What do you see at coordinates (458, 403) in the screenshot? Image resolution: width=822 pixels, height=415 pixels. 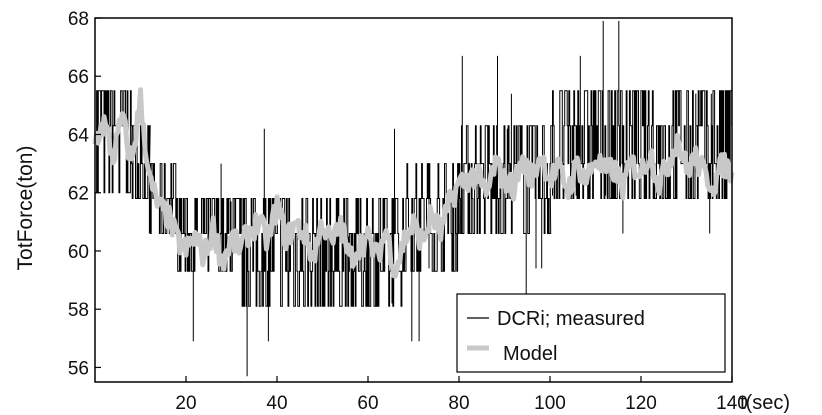 I see `x-tick-label: 80` at bounding box center [458, 403].